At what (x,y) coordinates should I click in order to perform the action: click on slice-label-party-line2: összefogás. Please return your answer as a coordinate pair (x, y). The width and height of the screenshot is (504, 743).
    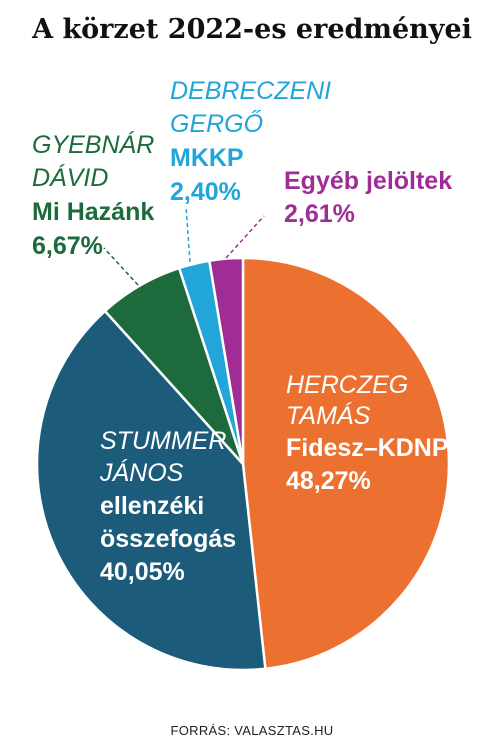
    Looking at the image, I should click on (168, 539).